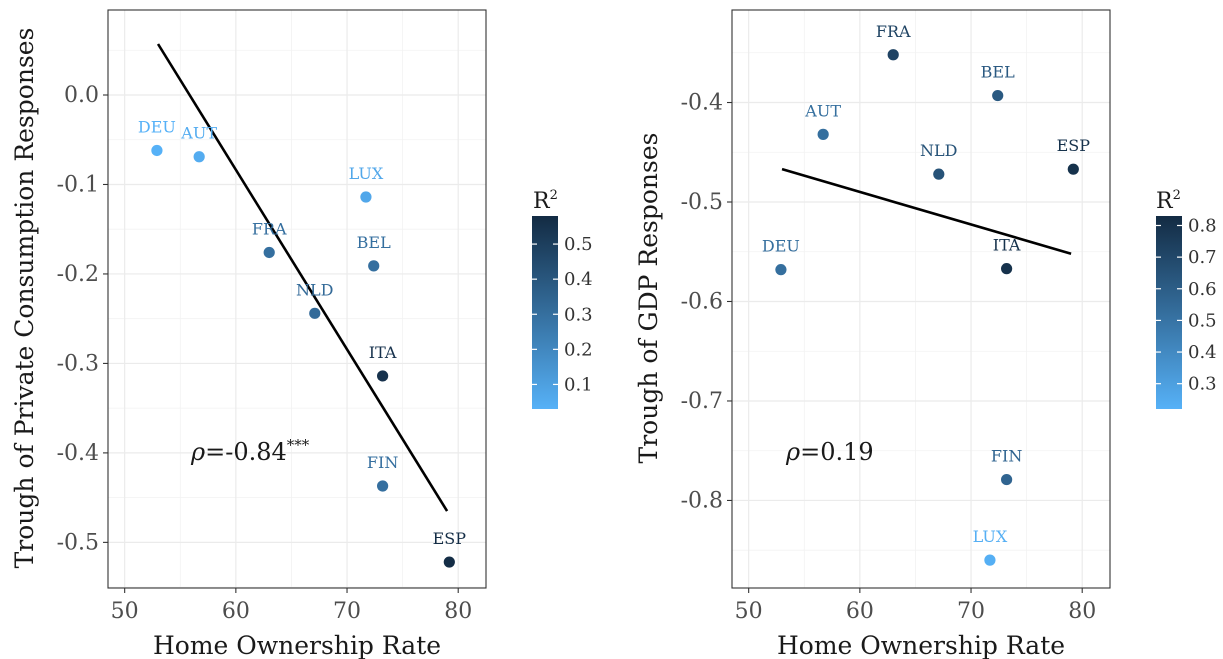 The height and width of the screenshot is (659, 1223). Describe the element at coordinates (297, 645) in the screenshot. I see `consumption-x-axis-title: Home Ownership Rate` at that location.